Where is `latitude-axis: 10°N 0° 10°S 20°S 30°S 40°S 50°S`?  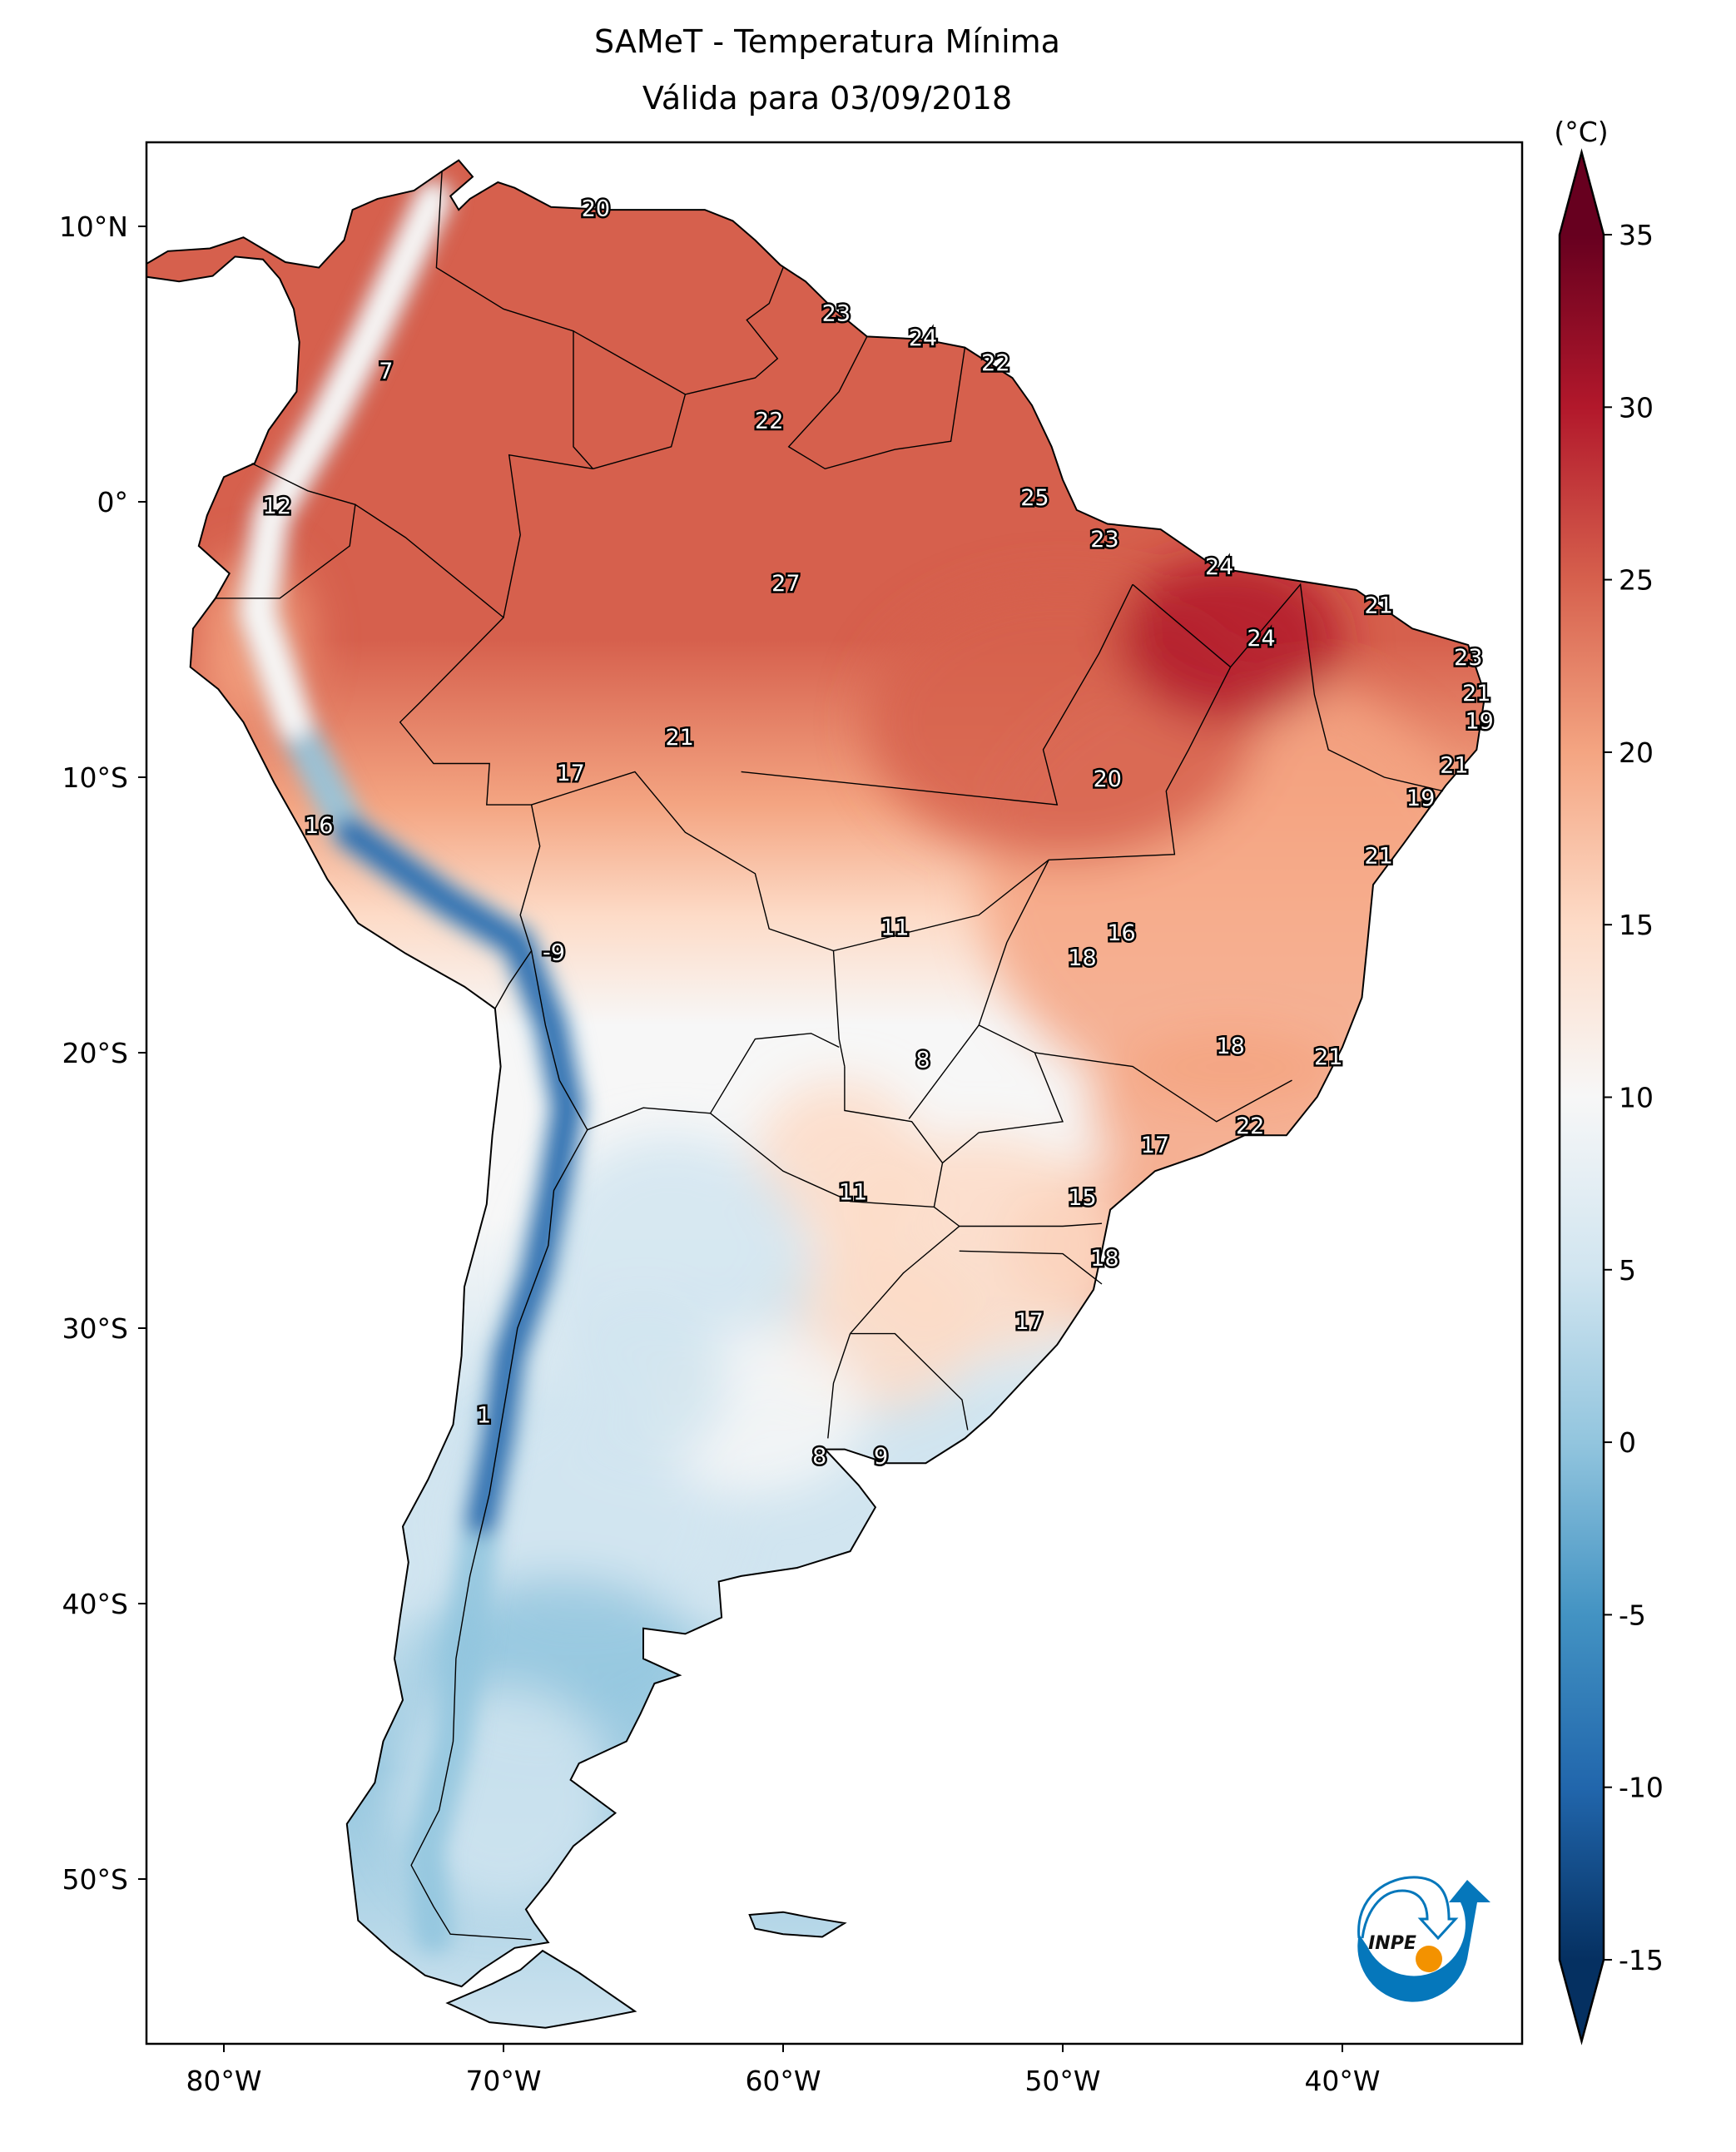 latitude-axis: 10°N 0° 10°S 20°S 30°S 40°S 50°S is located at coordinates (103, 1053).